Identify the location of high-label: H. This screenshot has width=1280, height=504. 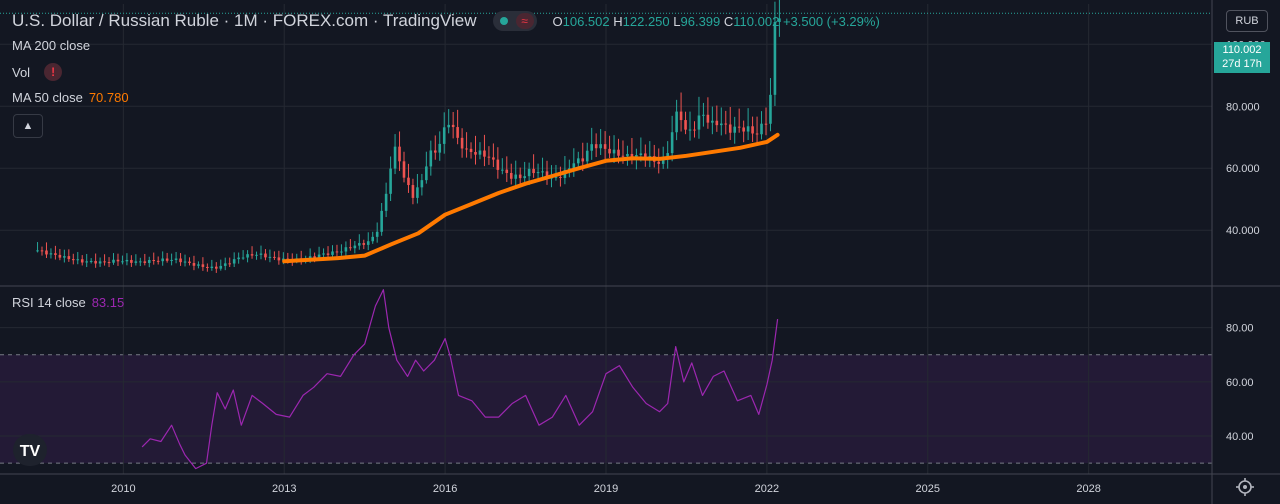
(618, 21).